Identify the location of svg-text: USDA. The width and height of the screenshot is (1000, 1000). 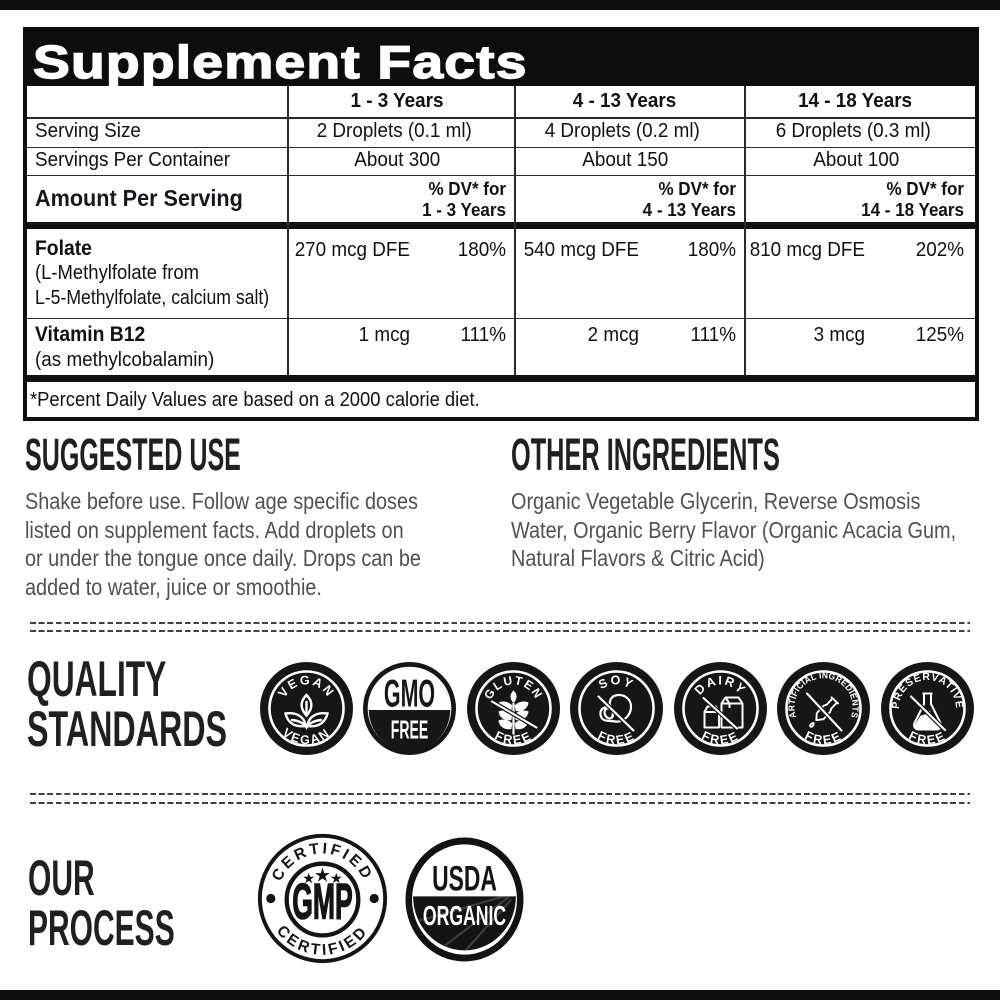
(464, 878).